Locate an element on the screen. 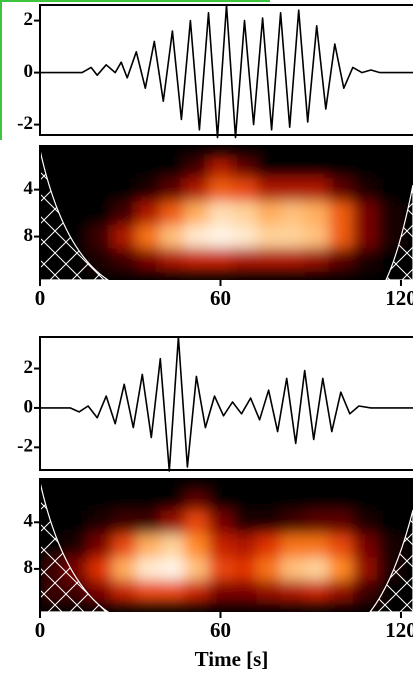 The height and width of the screenshot is (676, 413). y-tick-label: 4 is located at coordinates (29, 188).